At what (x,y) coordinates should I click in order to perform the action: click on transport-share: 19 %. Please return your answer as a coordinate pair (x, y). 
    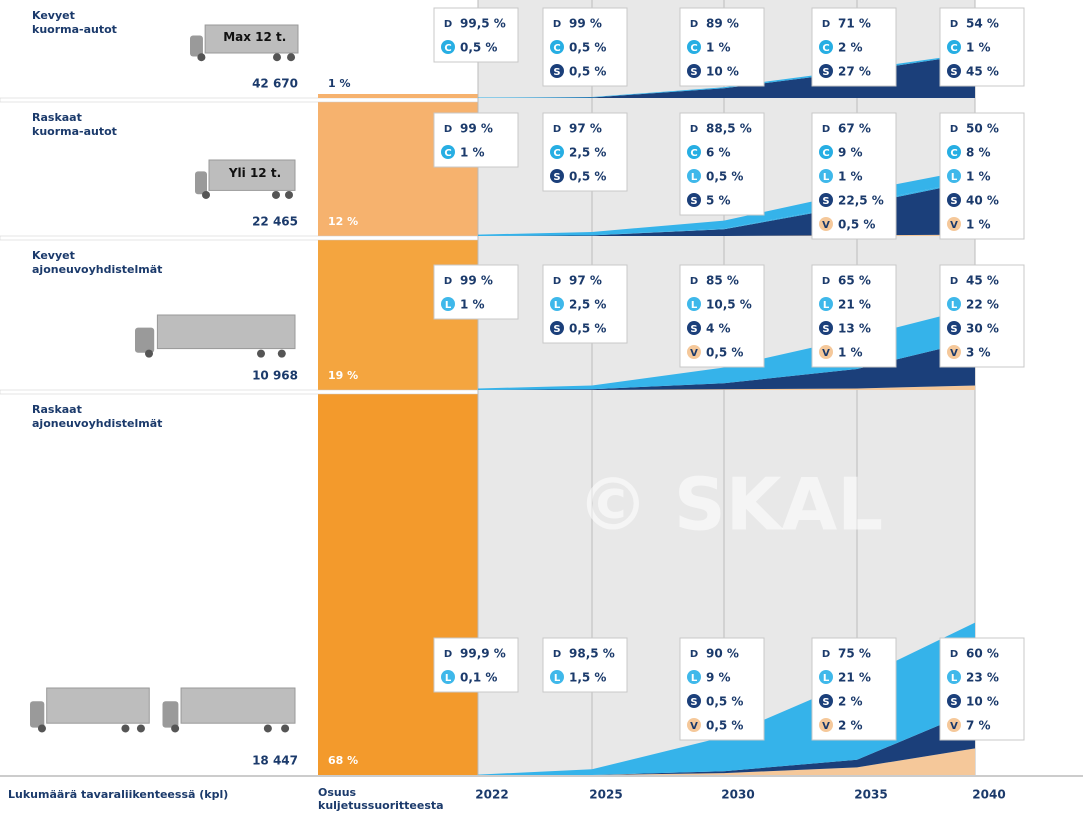
    Looking at the image, I should click on (343, 375).